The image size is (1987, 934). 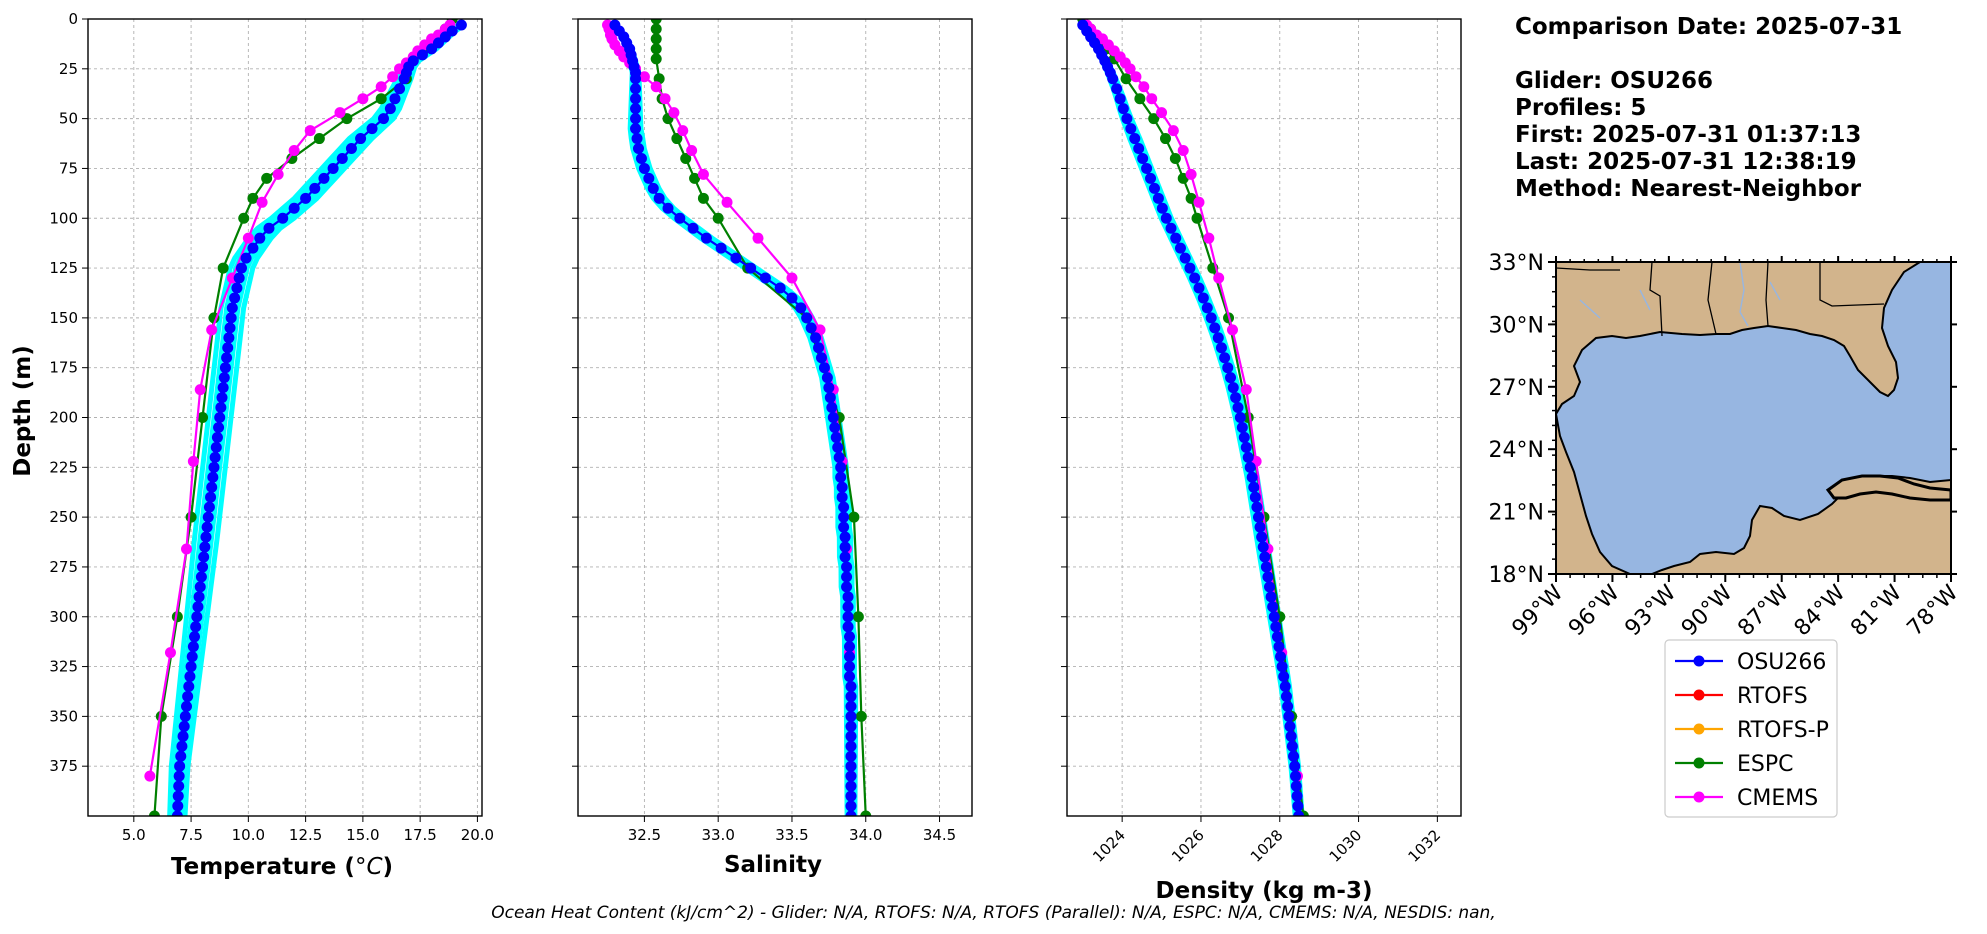 What do you see at coordinates (1538, 610) in the screenshot?
I see `lon-label: 99°W` at bounding box center [1538, 610].